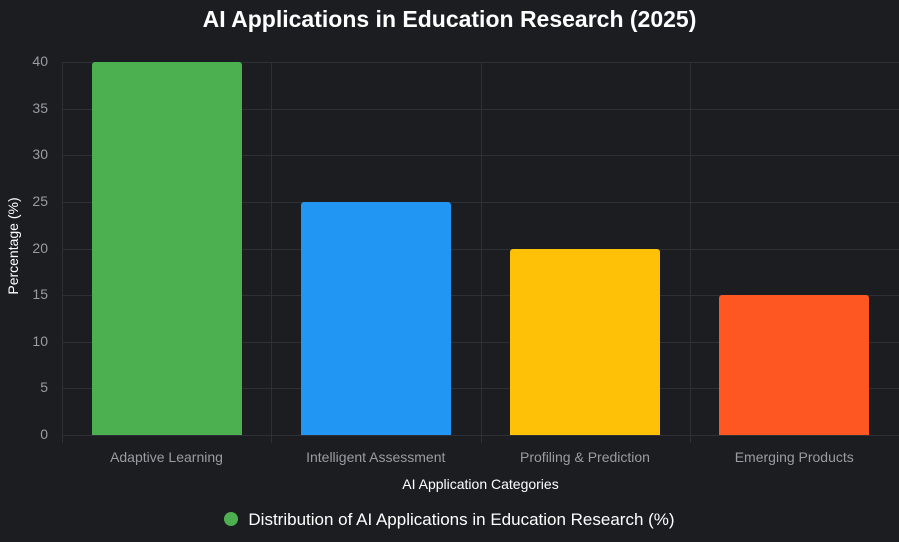 The image size is (899, 542). Describe the element at coordinates (40, 107) in the screenshot. I see `y-tick-label: 35` at that location.